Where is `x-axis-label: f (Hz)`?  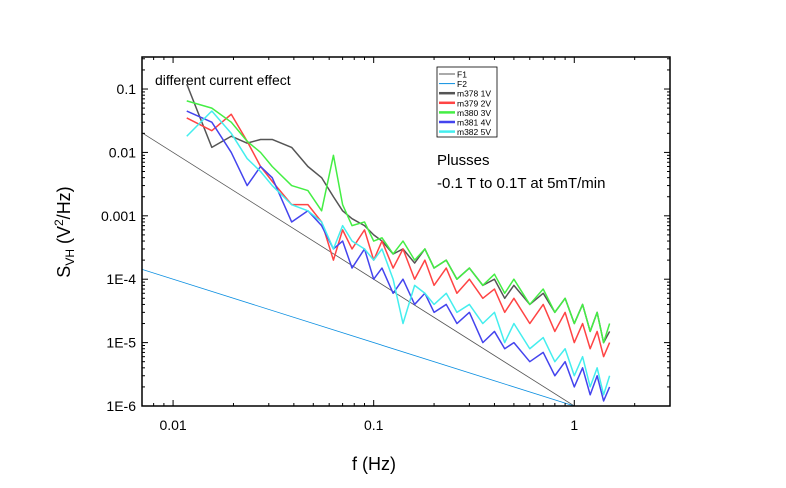 x-axis-label: f (Hz) is located at coordinates (374, 464).